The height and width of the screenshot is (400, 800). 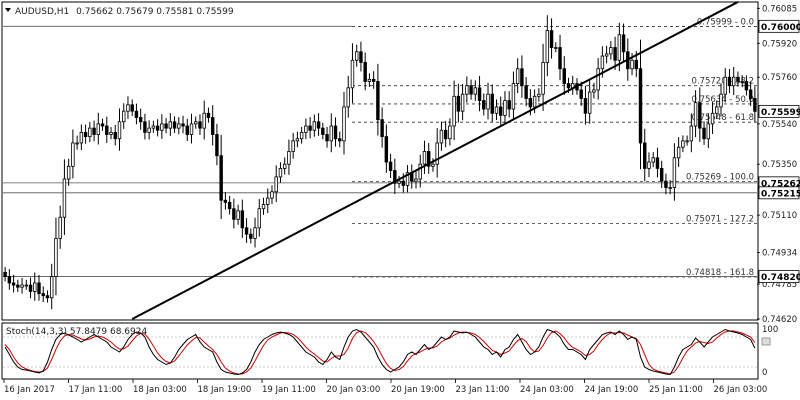 I want to click on stoch-main-line, so click(x=380, y=352).